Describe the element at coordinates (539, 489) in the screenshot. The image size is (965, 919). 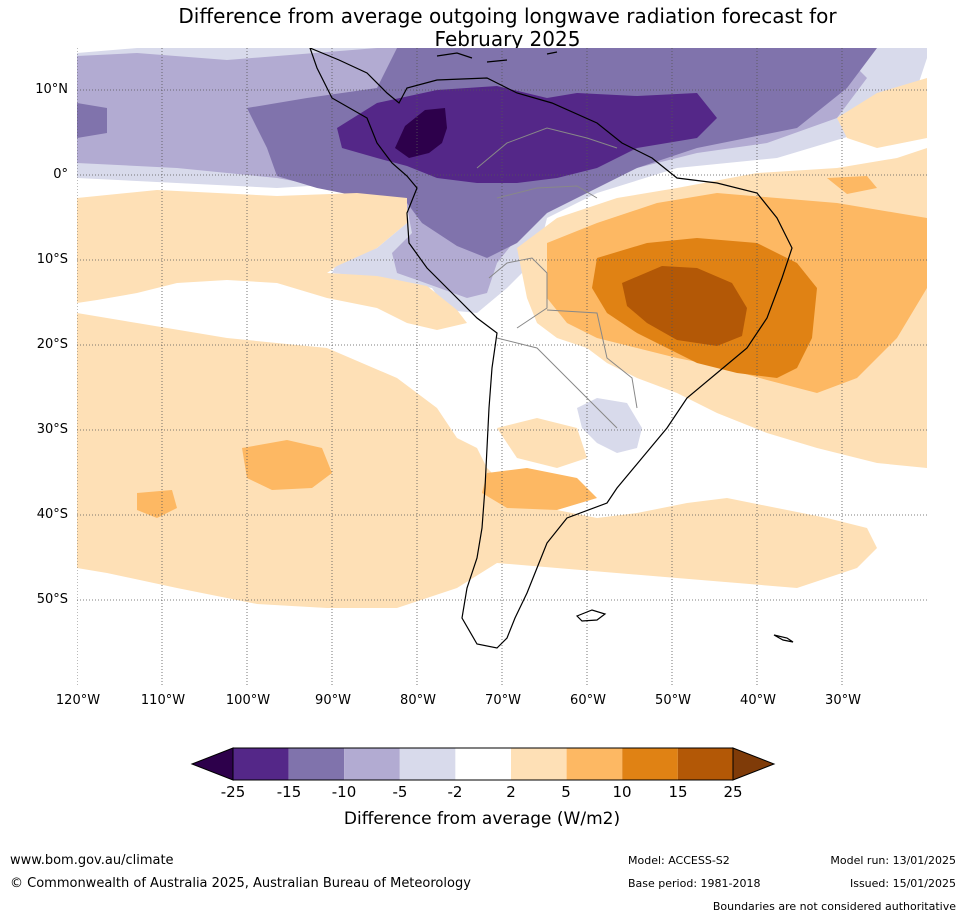
I see `contour-plus5-pac3` at that location.